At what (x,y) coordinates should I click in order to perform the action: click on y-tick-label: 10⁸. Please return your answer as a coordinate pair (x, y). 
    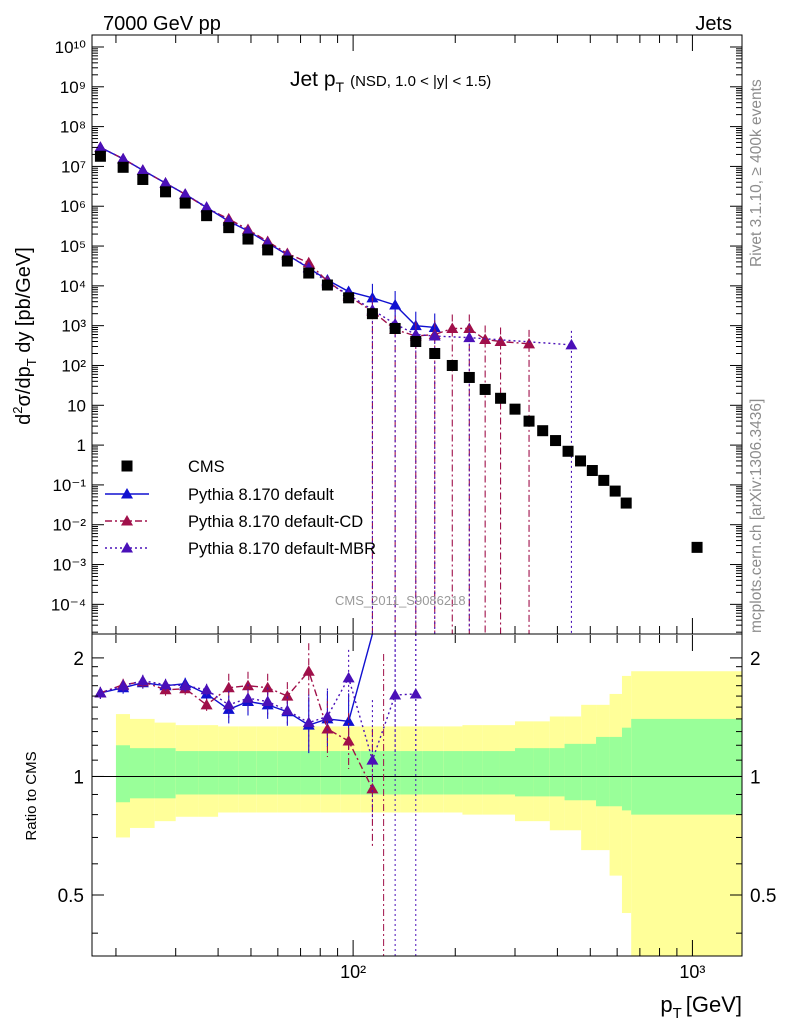
    Looking at the image, I should click on (73, 127).